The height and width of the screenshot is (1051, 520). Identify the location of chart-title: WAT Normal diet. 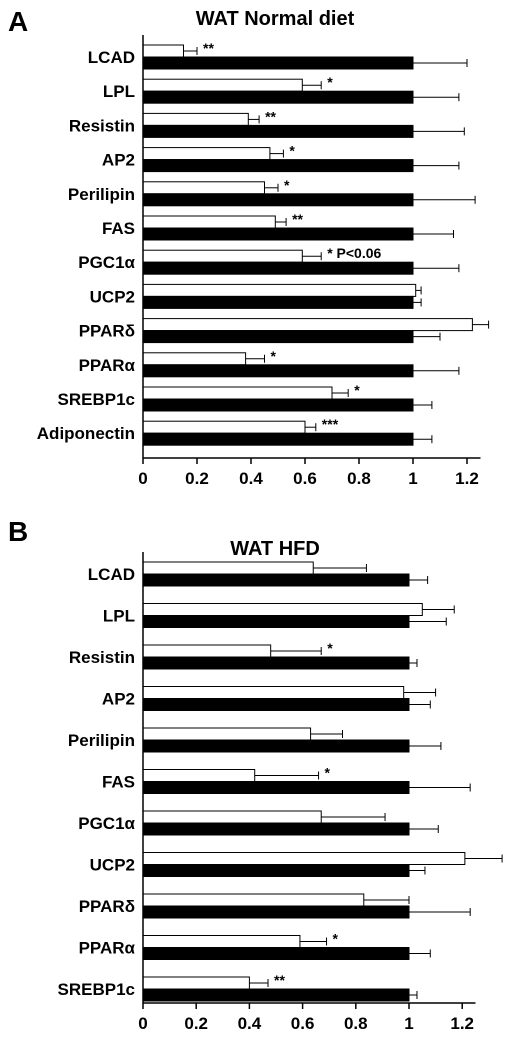
(275, 19).